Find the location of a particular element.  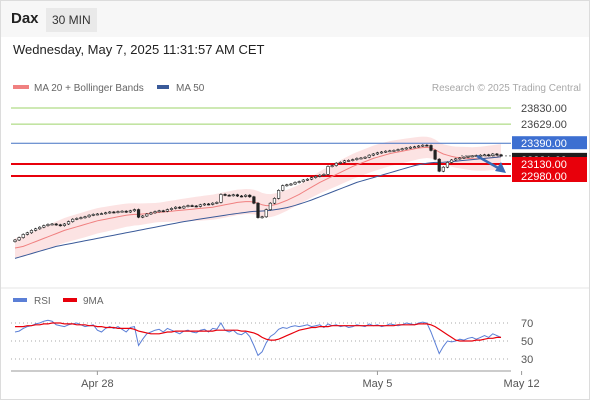

legend-ma50: MA 50 is located at coordinates (190, 88).